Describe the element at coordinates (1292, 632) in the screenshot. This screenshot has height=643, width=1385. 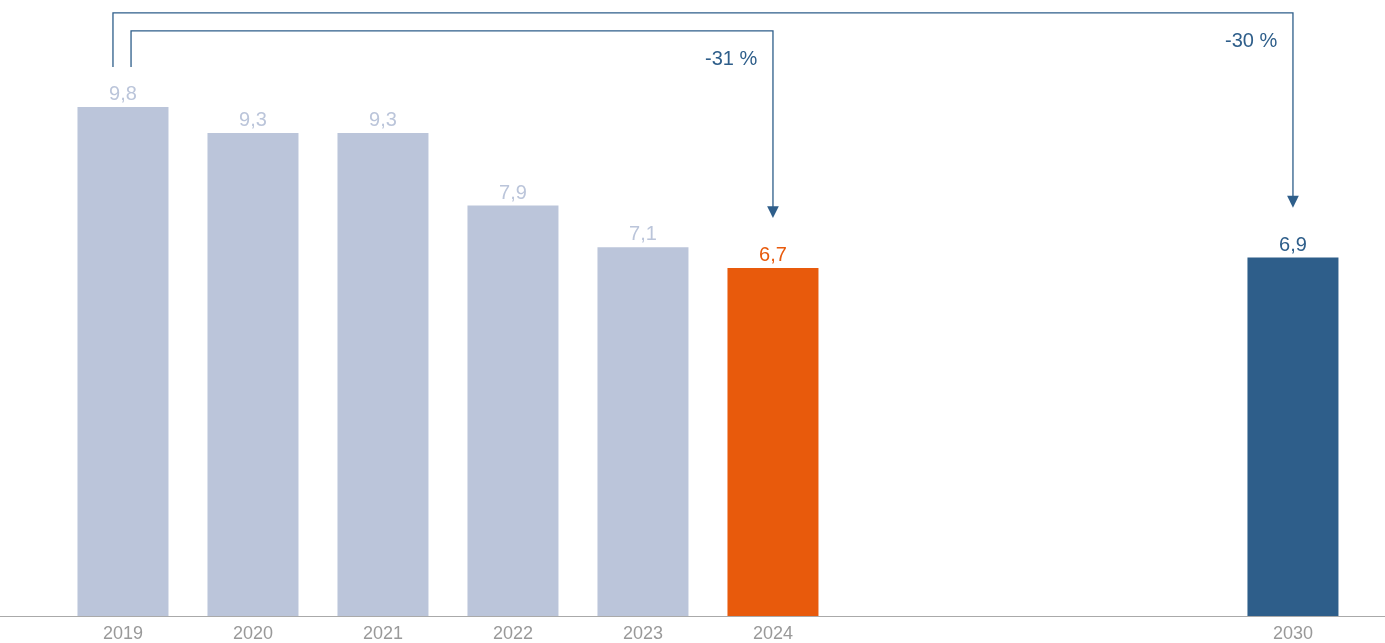
I see `x-tick-label: 2030` at that location.